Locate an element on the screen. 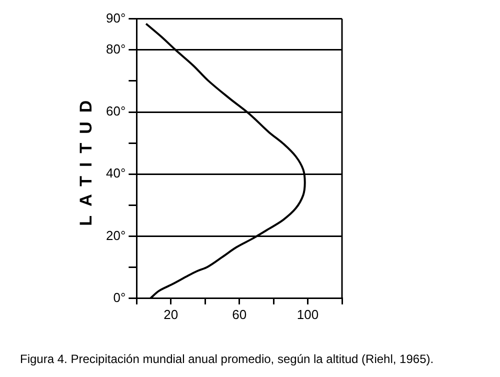 This screenshot has height=377, width=500. y-tick-label: 0° is located at coordinates (119, 297).